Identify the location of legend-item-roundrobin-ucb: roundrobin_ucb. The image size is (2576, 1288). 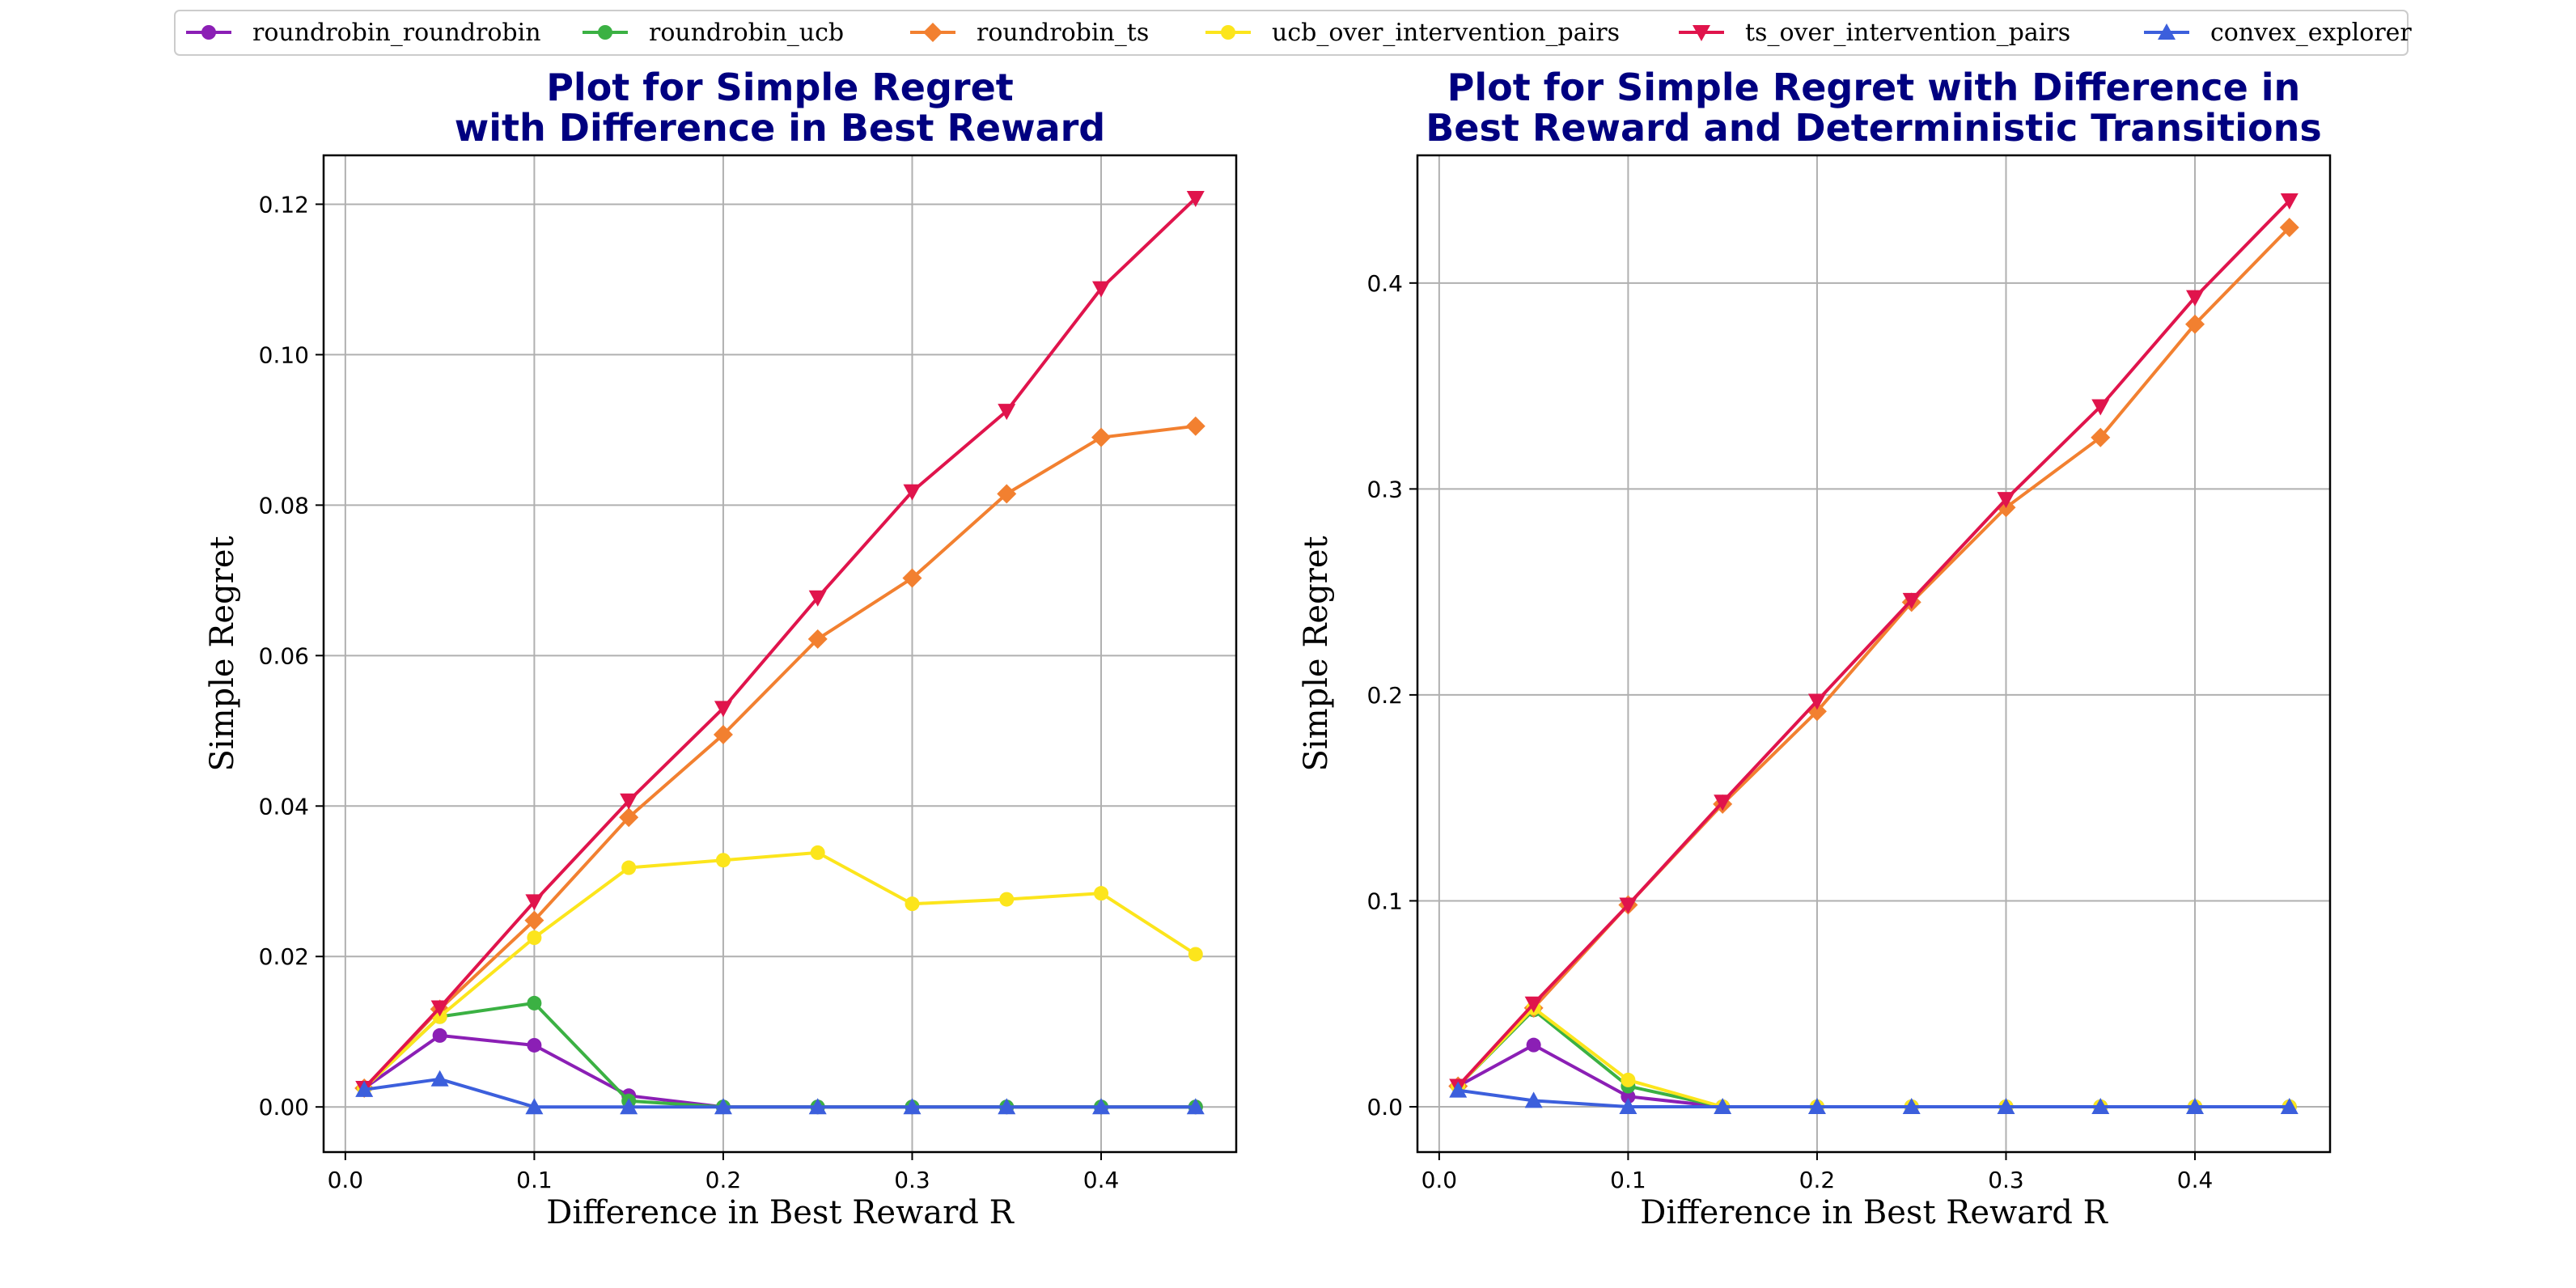
(713, 33).